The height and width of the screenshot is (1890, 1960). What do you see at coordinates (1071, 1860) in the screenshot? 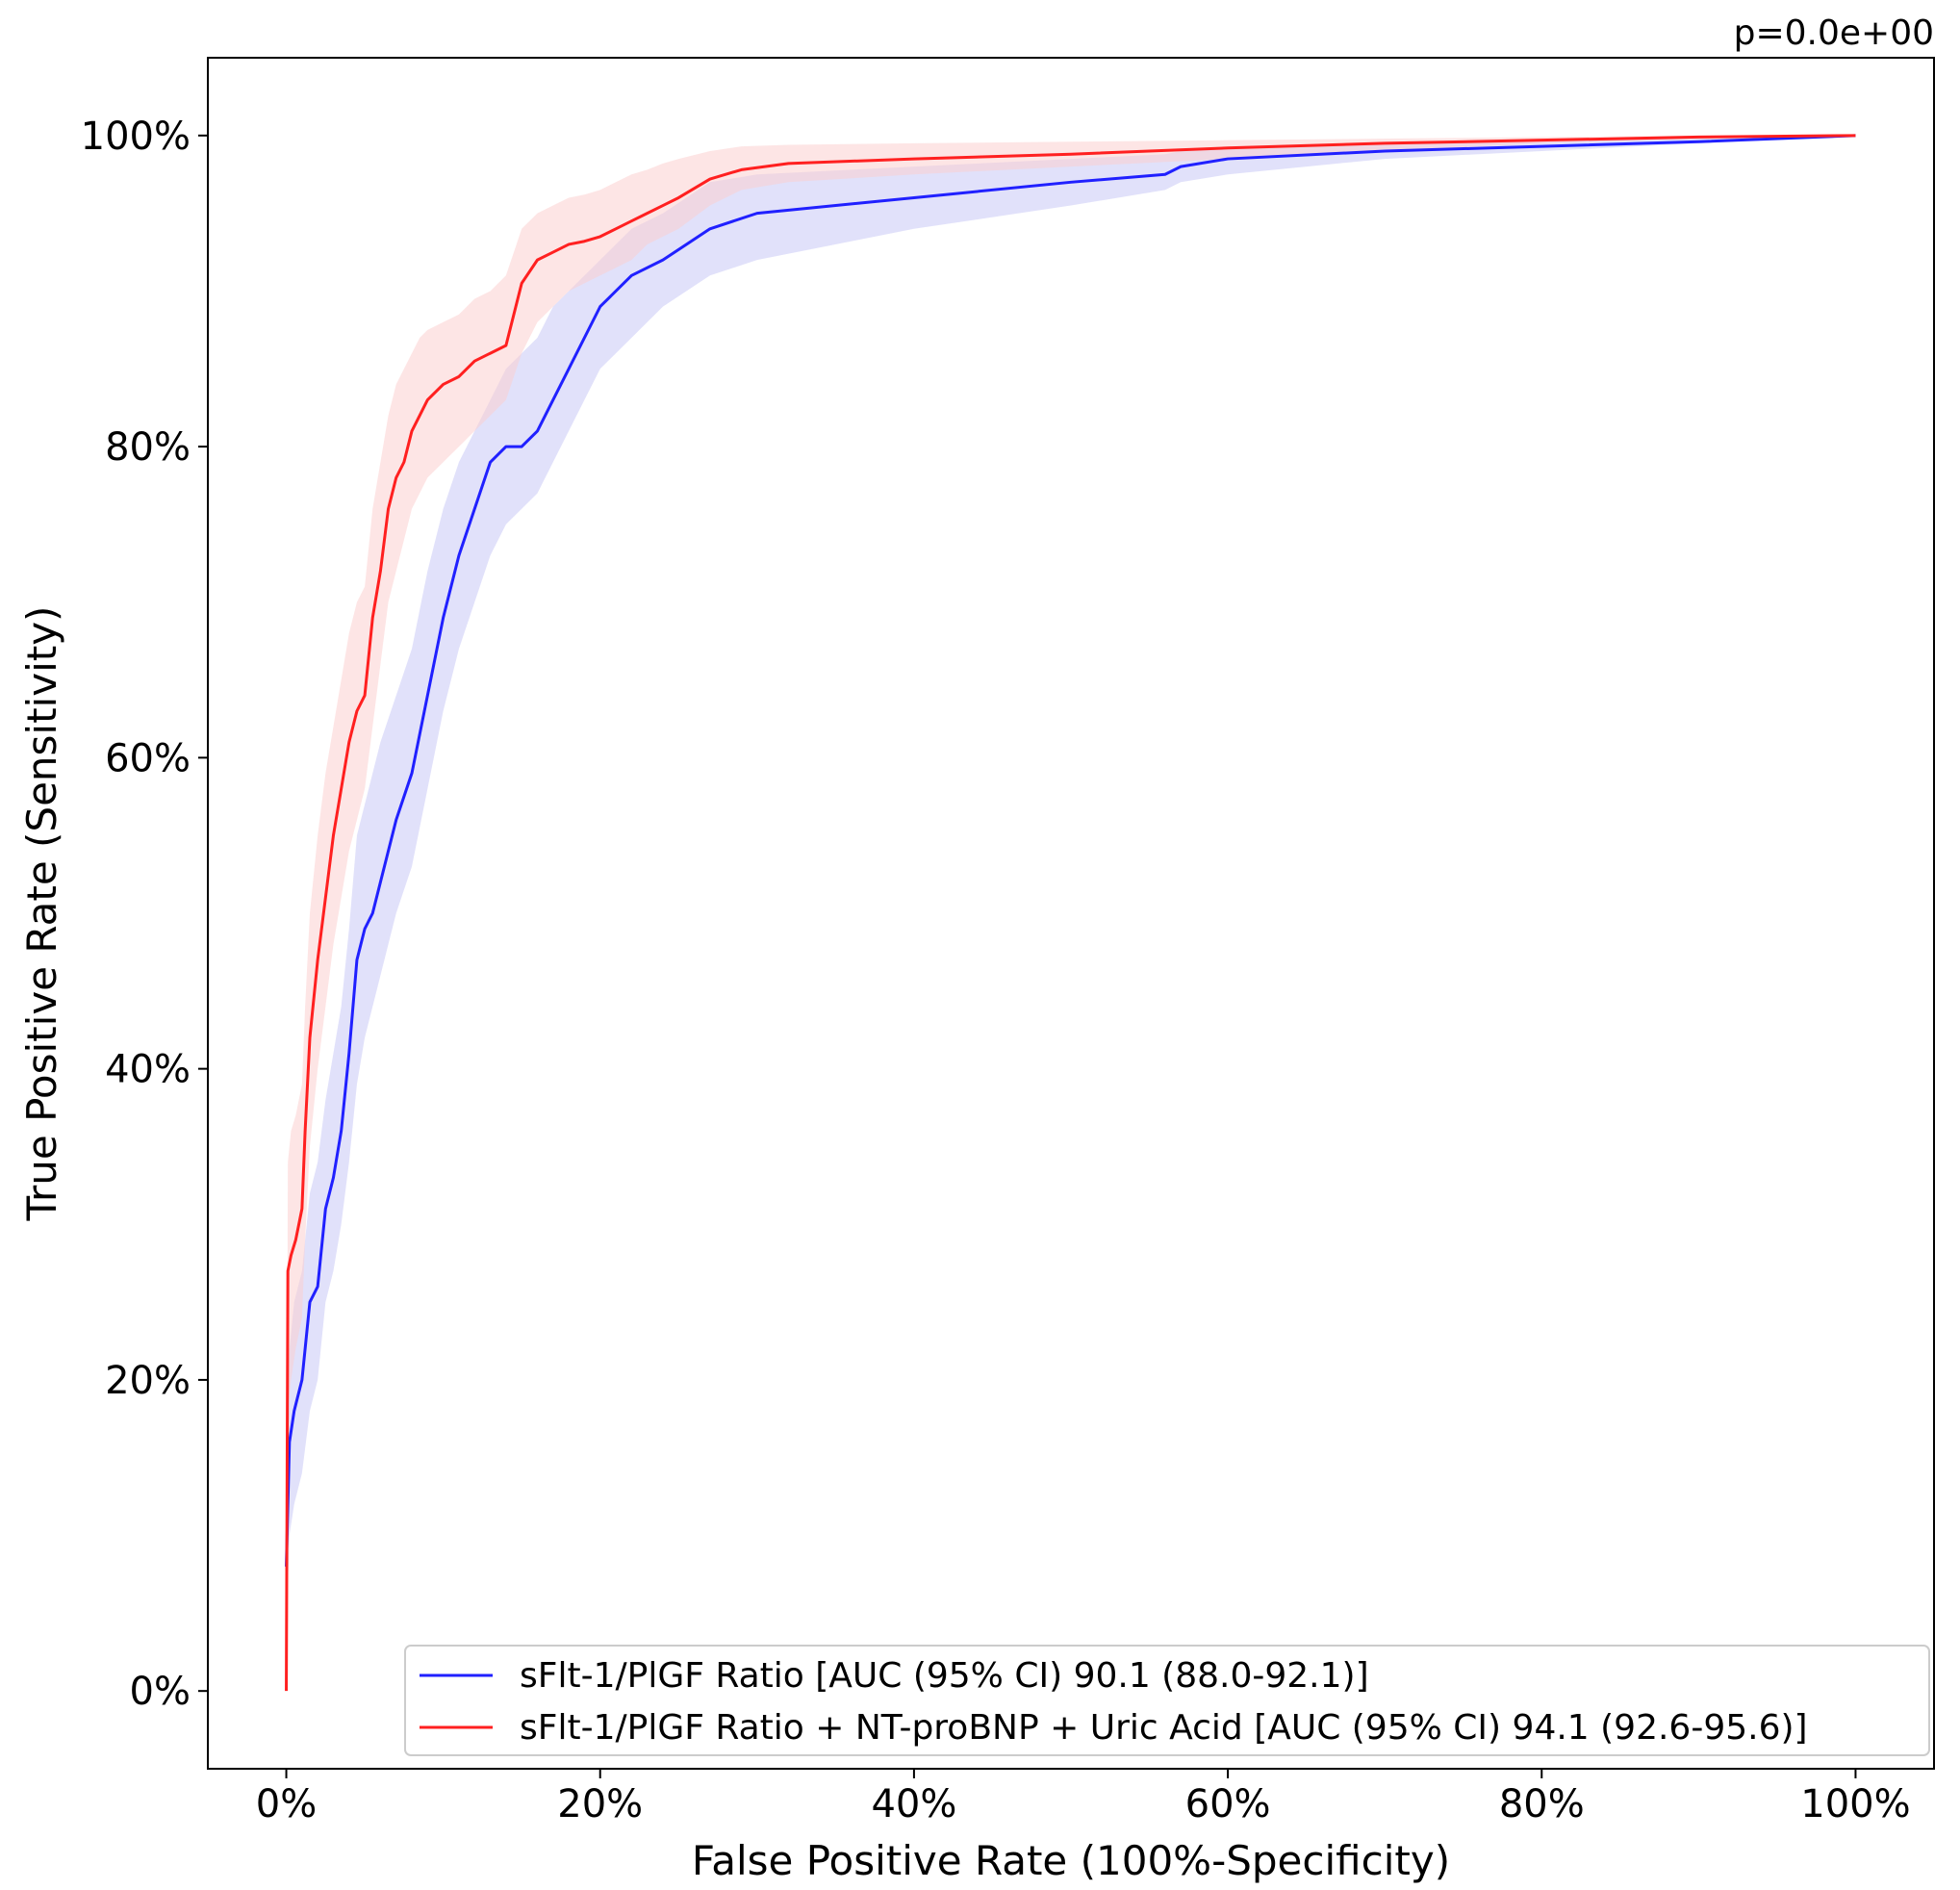
I see `x-axis-title: False Positive Rate (100%-Specificity)` at bounding box center [1071, 1860].